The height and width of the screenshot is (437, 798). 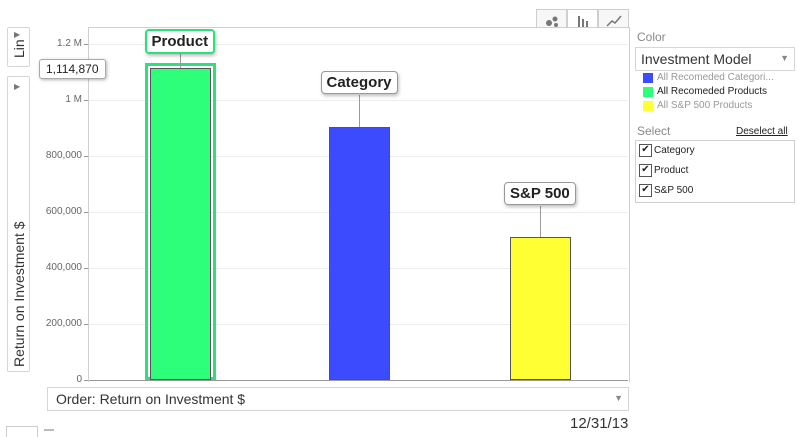 What do you see at coordinates (705, 105) in the screenshot?
I see `legend-label: All S&P 500 Products` at bounding box center [705, 105].